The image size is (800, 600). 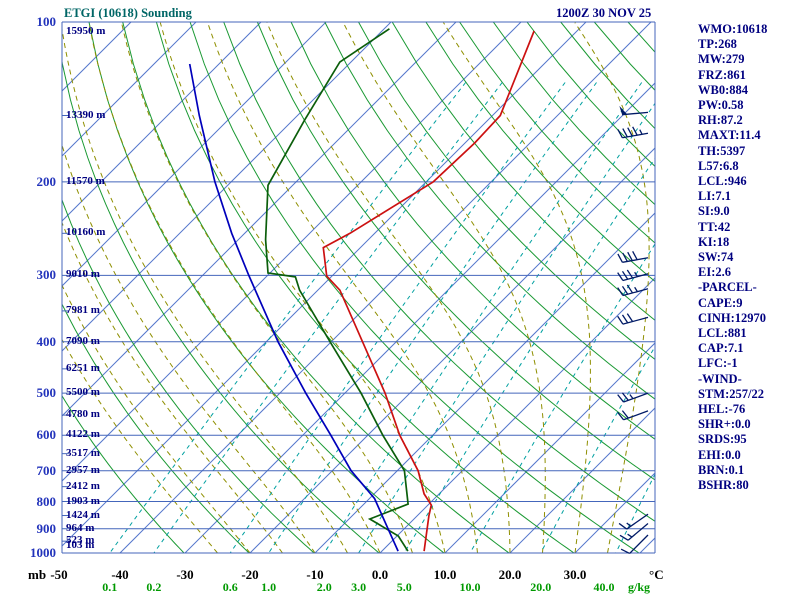 What do you see at coordinates (46, 435) in the screenshot?
I see `pressure-tick-label: 600` at bounding box center [46, 435].